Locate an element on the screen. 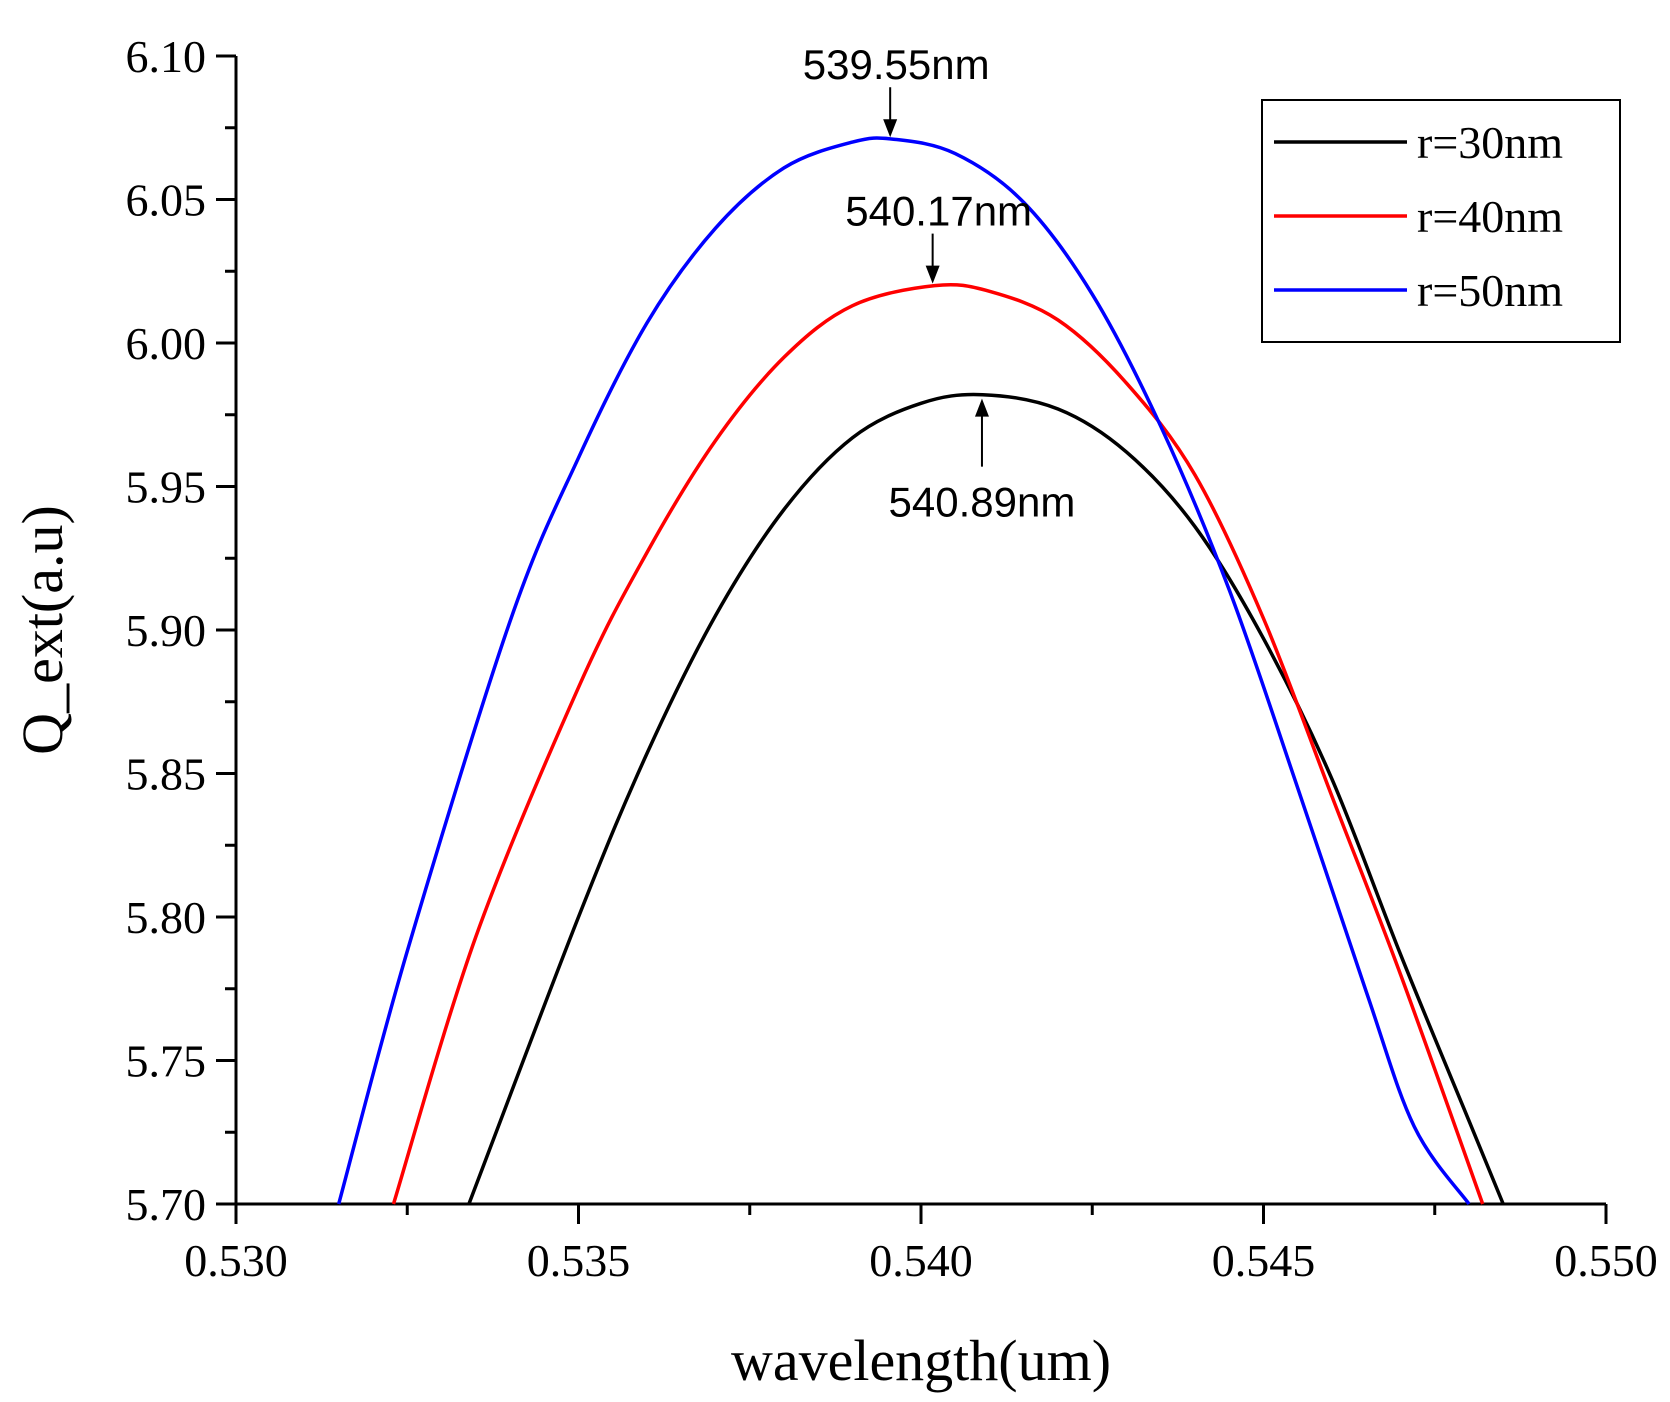 The width and height of the screenshot is (1670, 1402). x-tick-label: 0.540 is located at coordinates (921, 1260).